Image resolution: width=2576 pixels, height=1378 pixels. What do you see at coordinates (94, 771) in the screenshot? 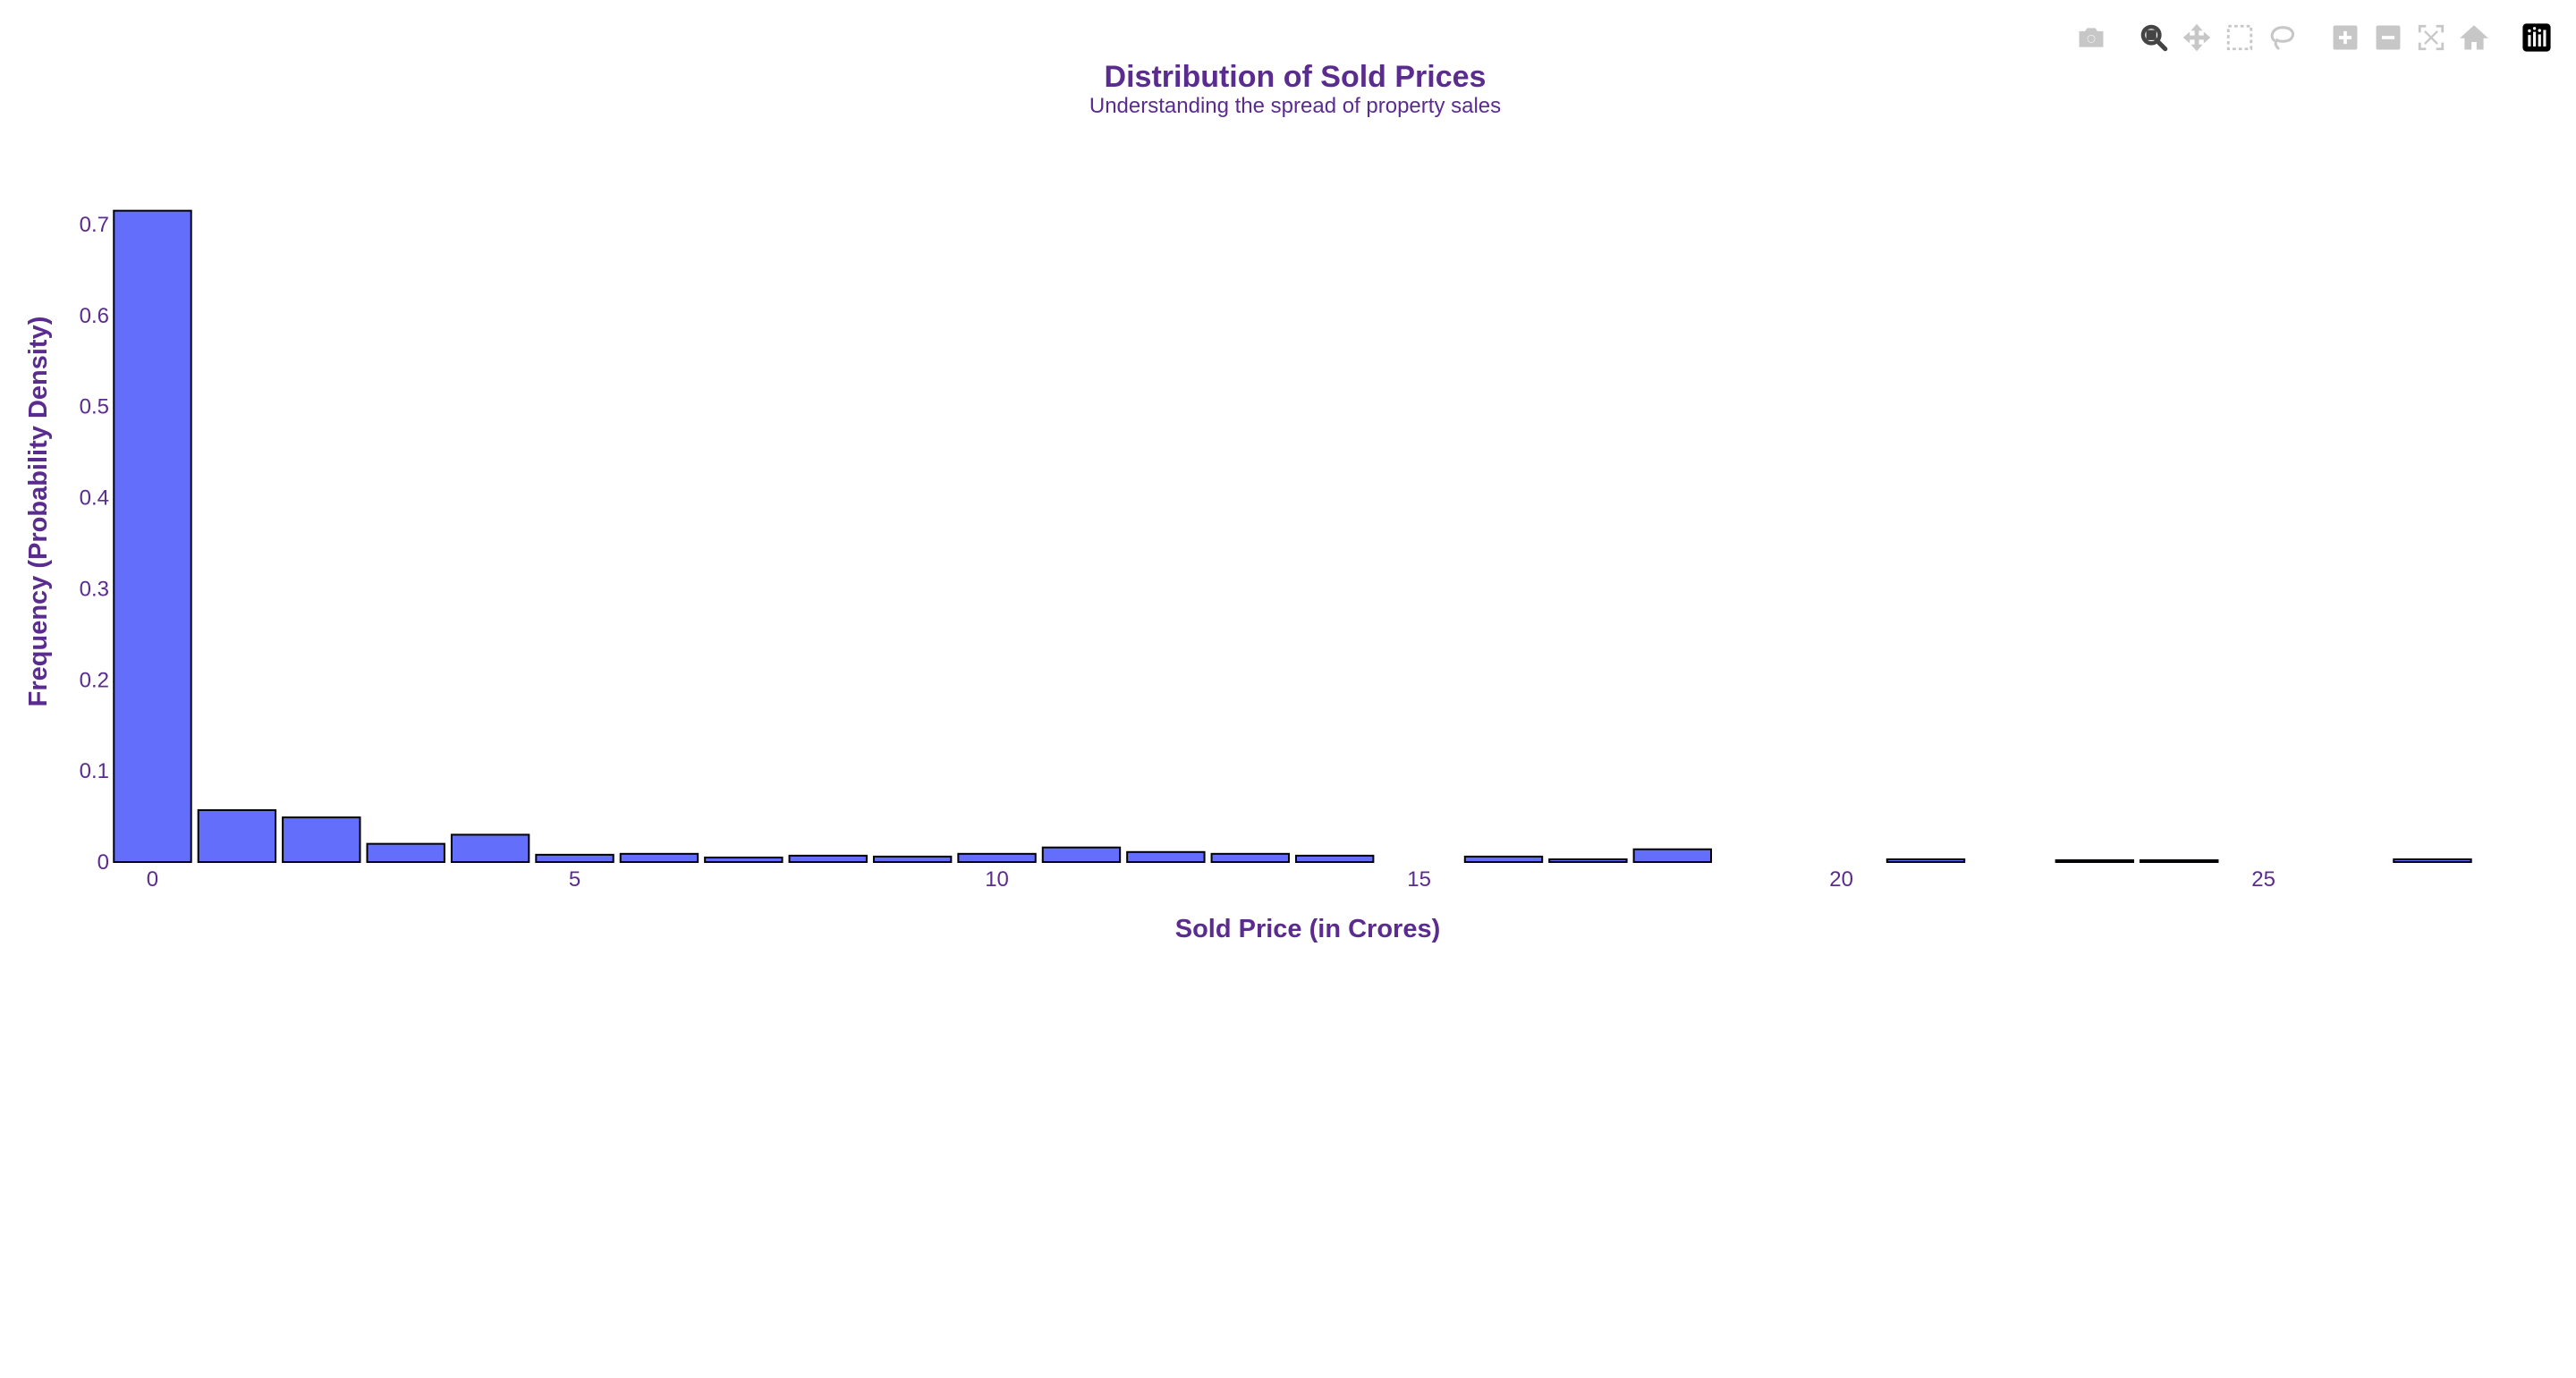
I see `y-tick-label: 0.1` at bounding box center [94, 771].